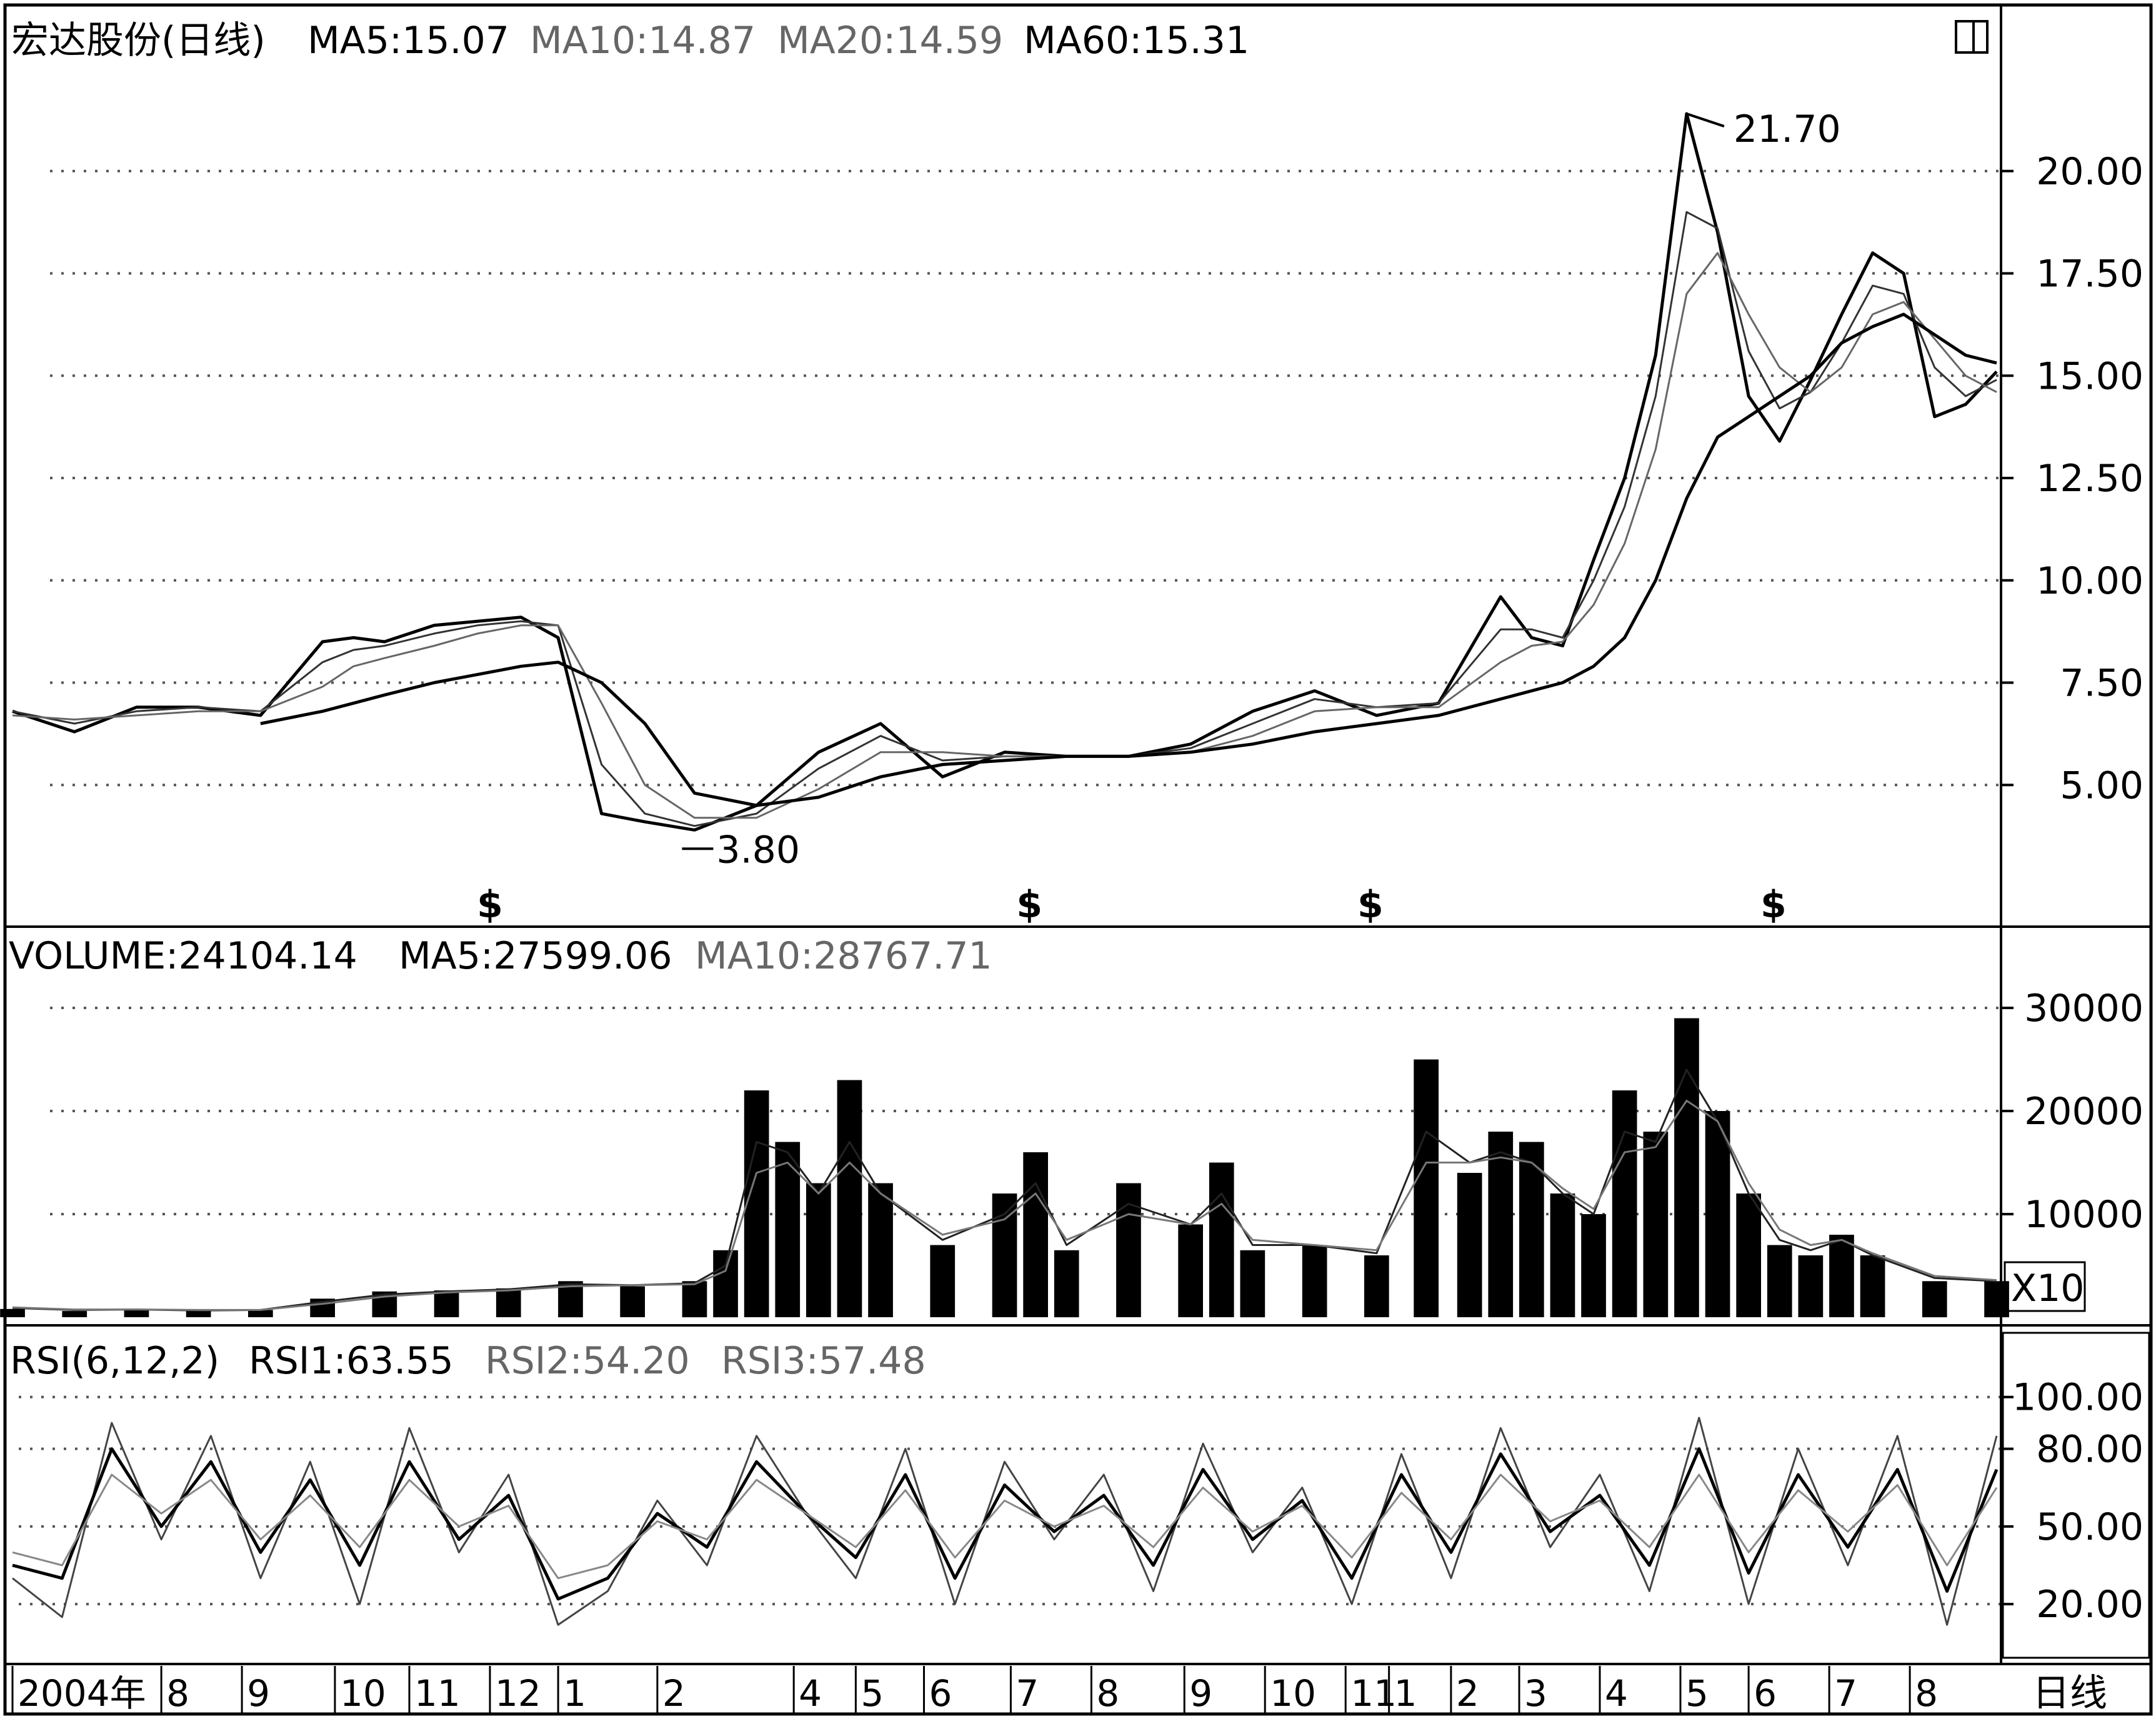 The width and height of the screenshot is (2156, 1719). I want to click on y-tick-label: 5.00, so click(2102, 785).